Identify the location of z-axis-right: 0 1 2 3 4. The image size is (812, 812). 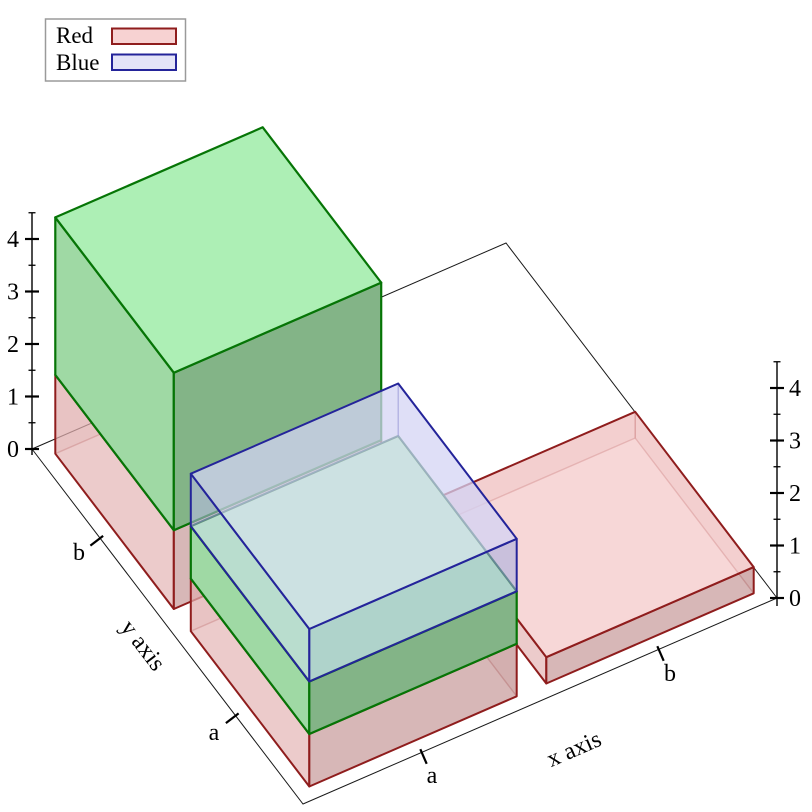
(785, 486).